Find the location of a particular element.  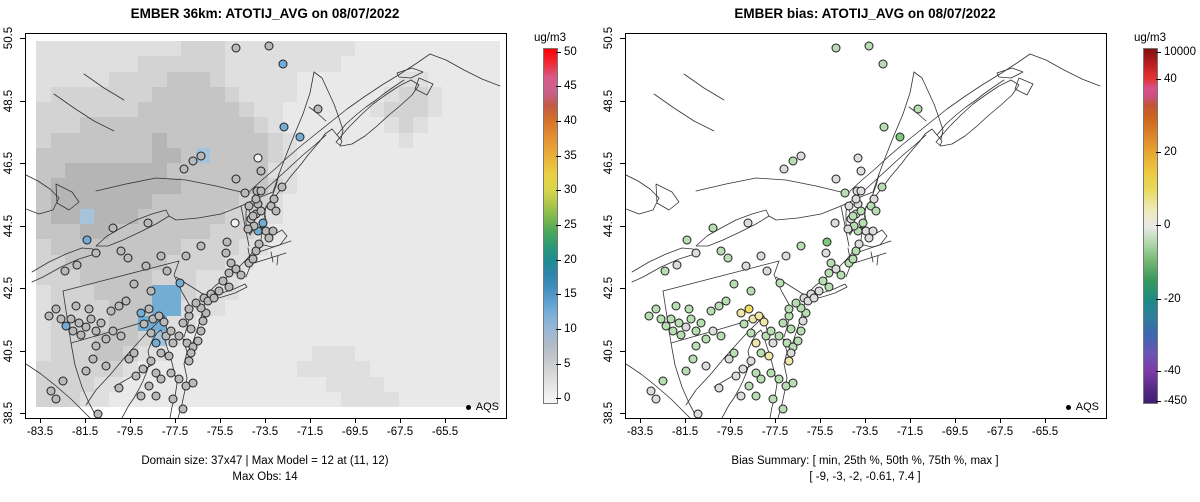

x-axis-label: -67.5 is located at coordinates (1000, 432).